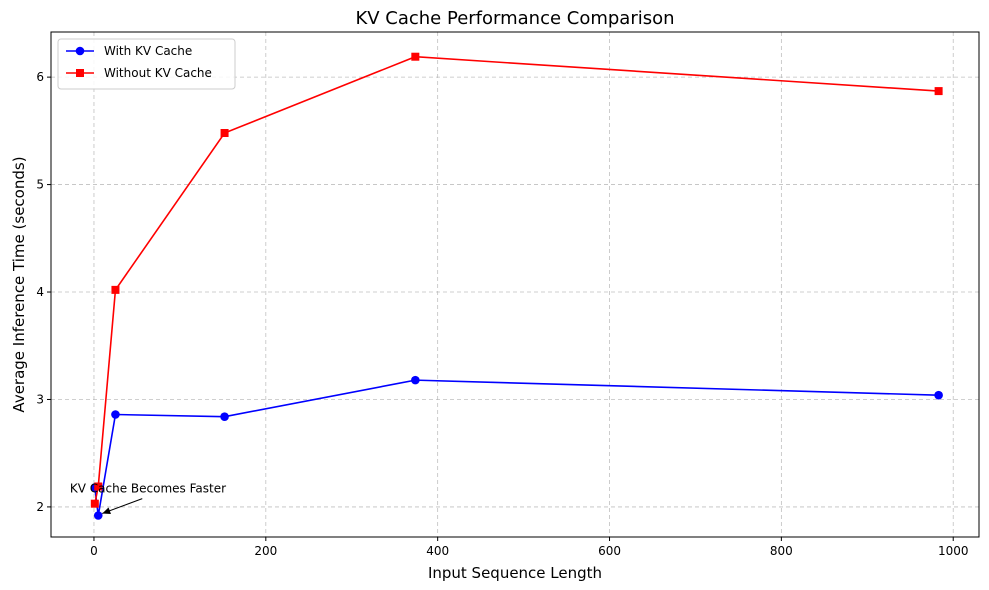 The height and width of the screenshot is (590, 989). Describe the element at coordinates (148, 51) in the screenshot. I see `legend-label-0: With KV Cache` at that location.